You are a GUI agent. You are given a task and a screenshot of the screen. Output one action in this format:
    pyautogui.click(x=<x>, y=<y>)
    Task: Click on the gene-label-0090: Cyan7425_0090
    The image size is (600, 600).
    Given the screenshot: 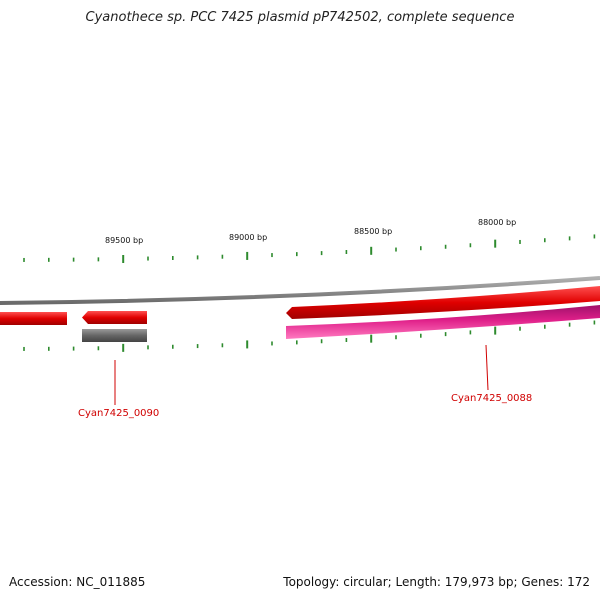 What is the action you would take?
    pyautogui.click(x=118, y=413)
    